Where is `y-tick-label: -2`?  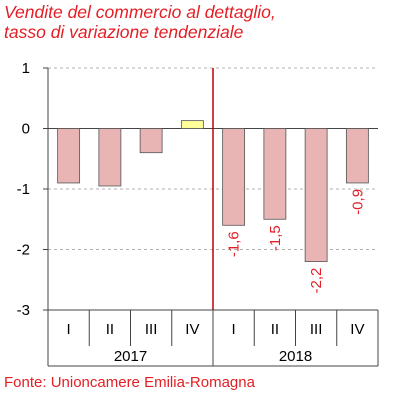
y-tick-label: -2 is located at coordinates (23, 250).